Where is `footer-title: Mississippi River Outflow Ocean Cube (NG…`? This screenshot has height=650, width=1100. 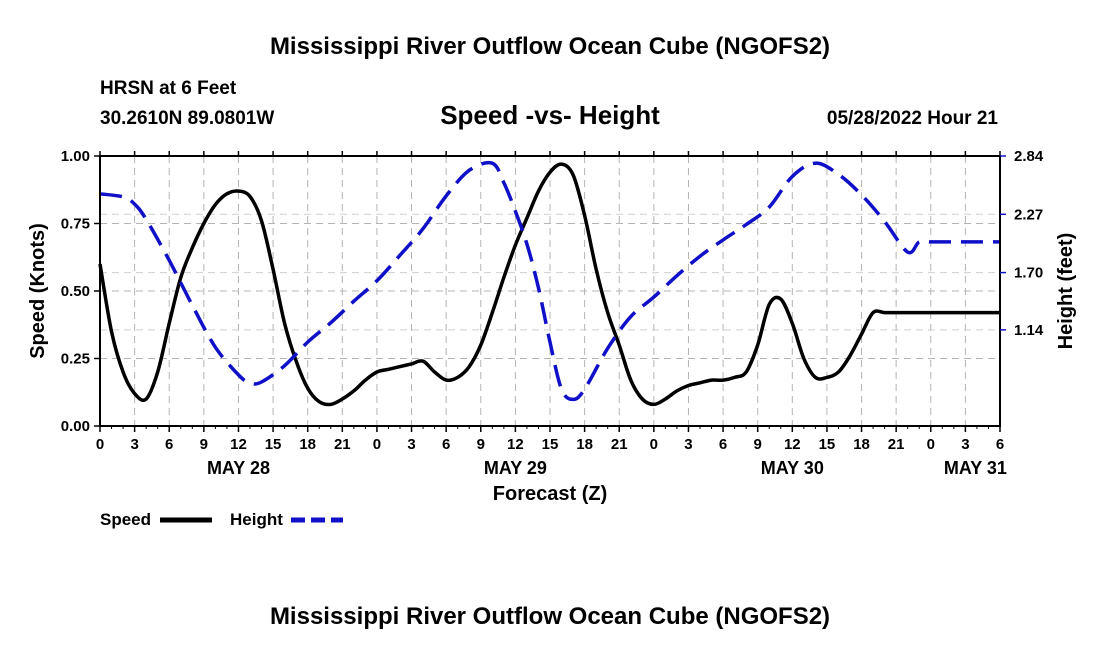 footer-title: Mississippi River Outflow Ocean Cube (NG… is located at coordinates (550, 616).